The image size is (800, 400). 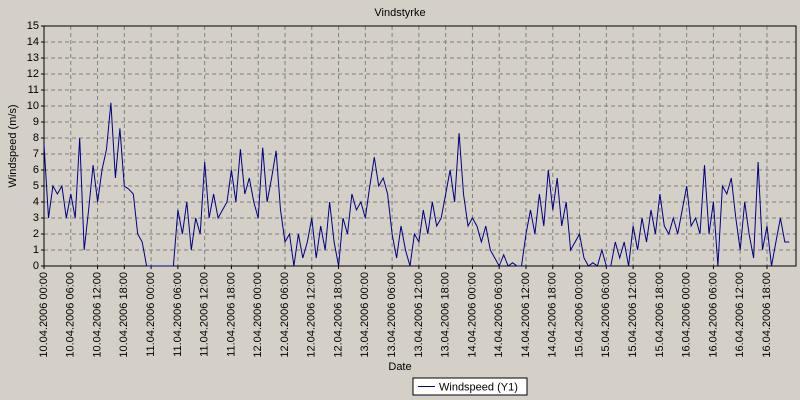 I want to click on x-tick-label: 14.04.2006 00:00, so click(x=472, y=315).